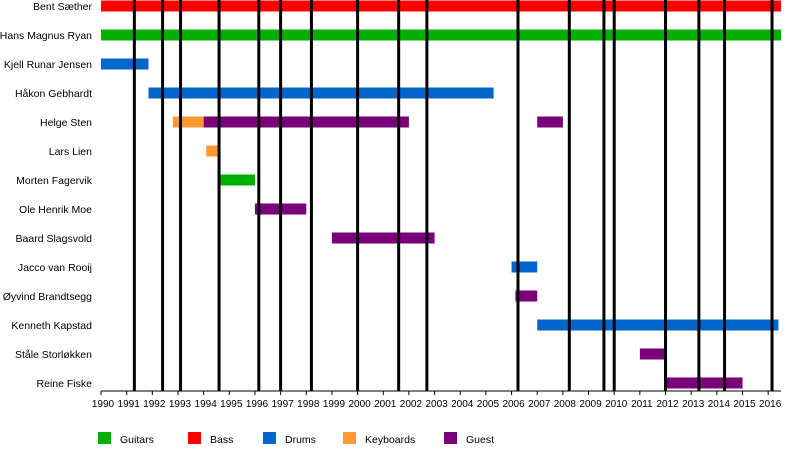 The height and width of the screenshot is (450, 800). Describe the element at coordinates (51, 326) in the screenshot. I see `member-label: Kenneth Kapstad` at that location.